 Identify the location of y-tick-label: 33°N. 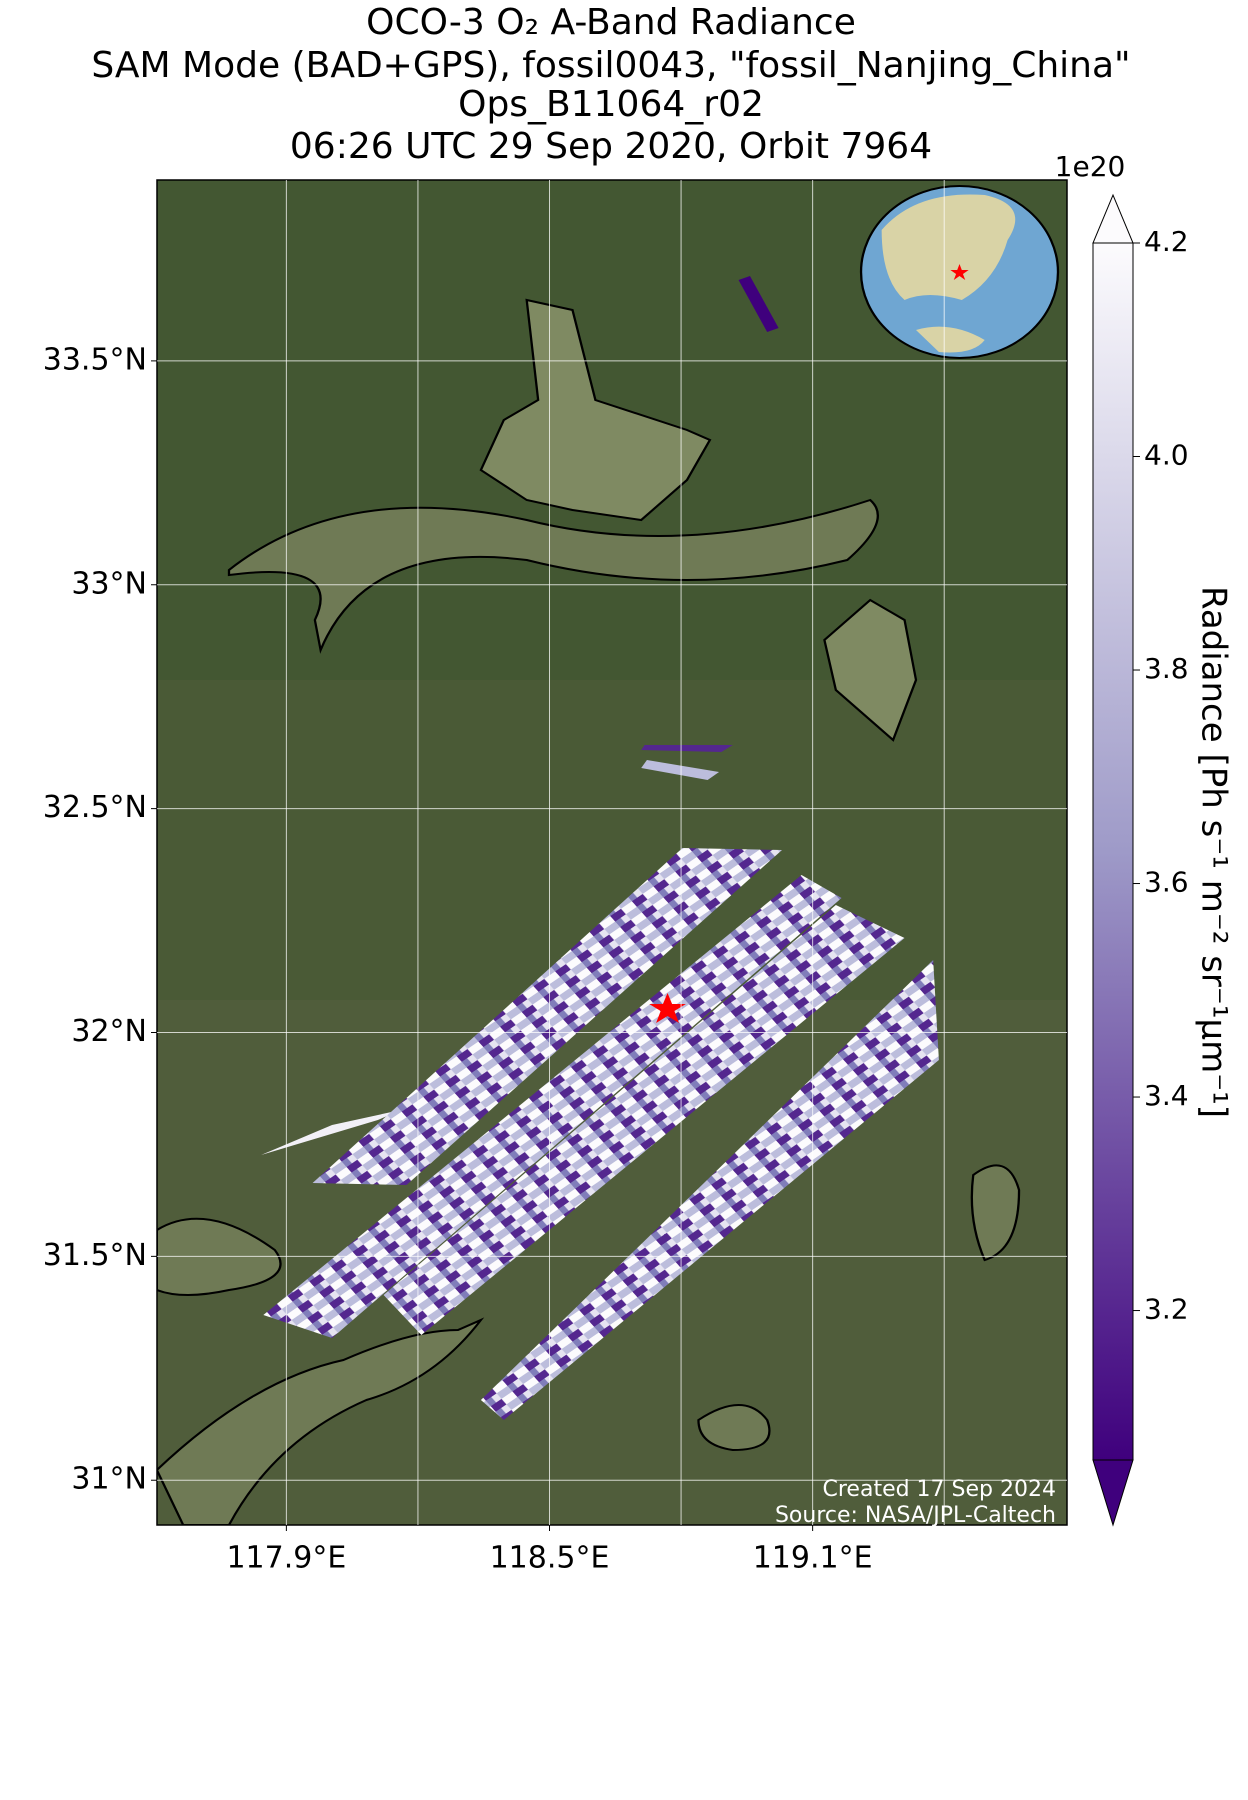
(109, 583).